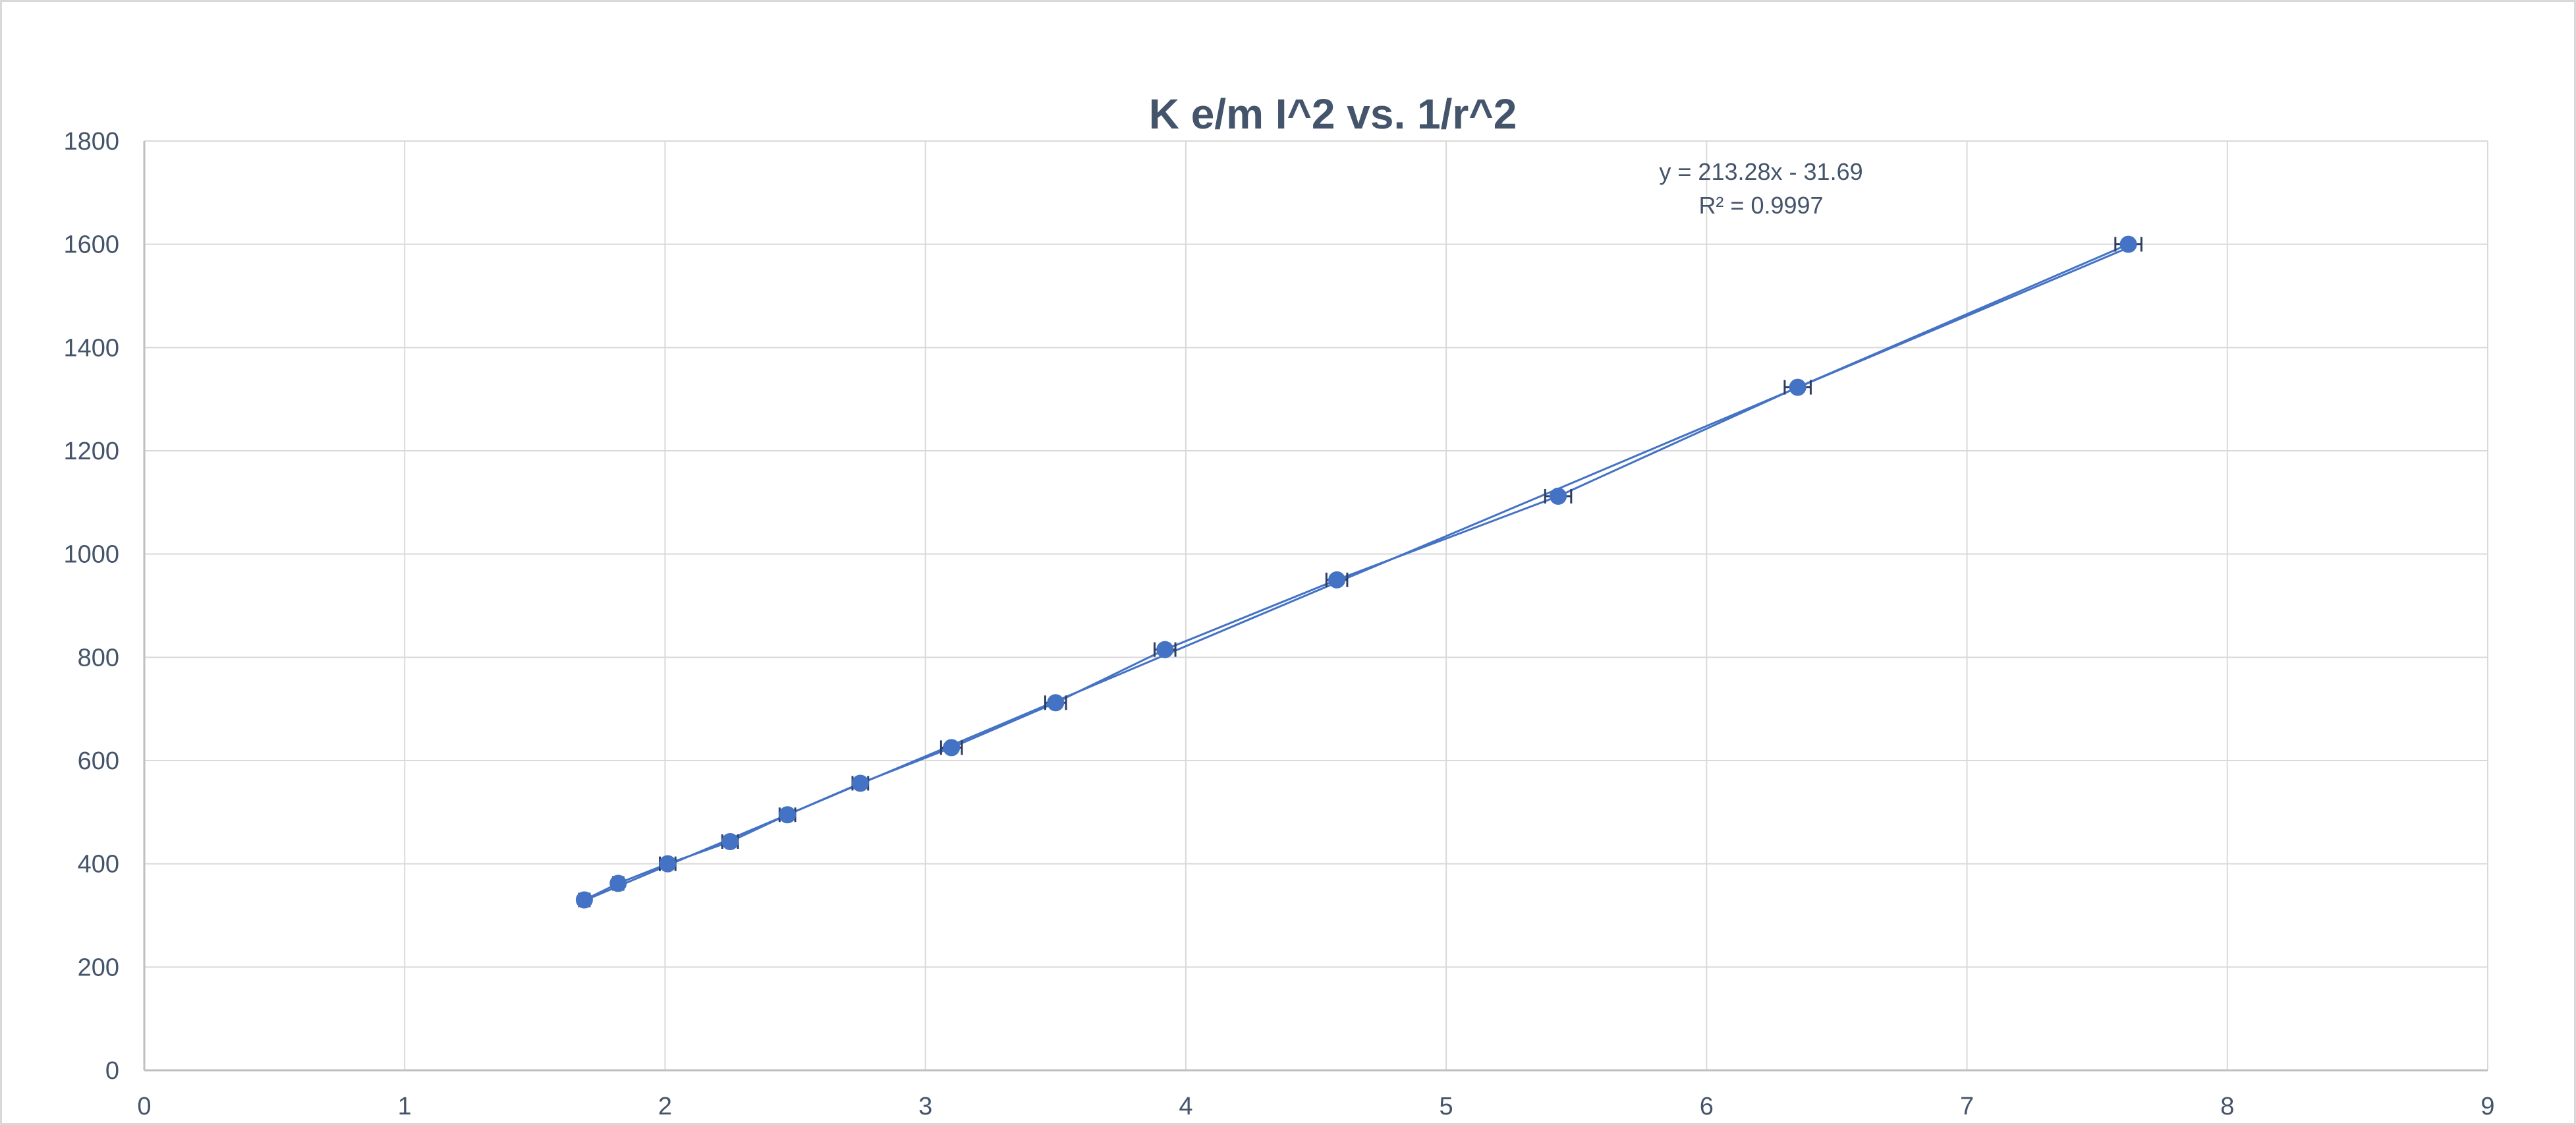 The height and width of the screenshot is (1125, 2576). I want to click on y-tick-label: 200, so click(98, 967).